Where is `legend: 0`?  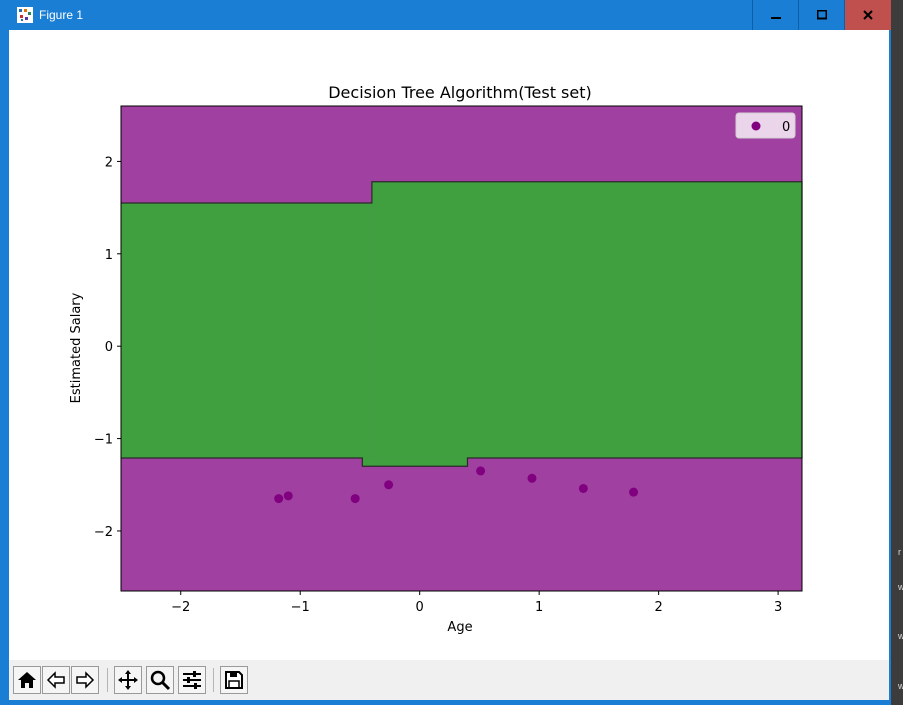 legend: 0 is located at coordinates (765, 125).